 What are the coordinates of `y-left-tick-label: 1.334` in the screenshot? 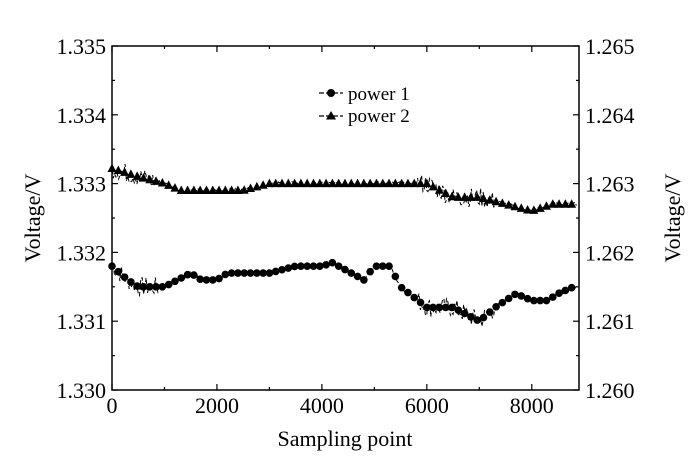 It's located at (82, 115).